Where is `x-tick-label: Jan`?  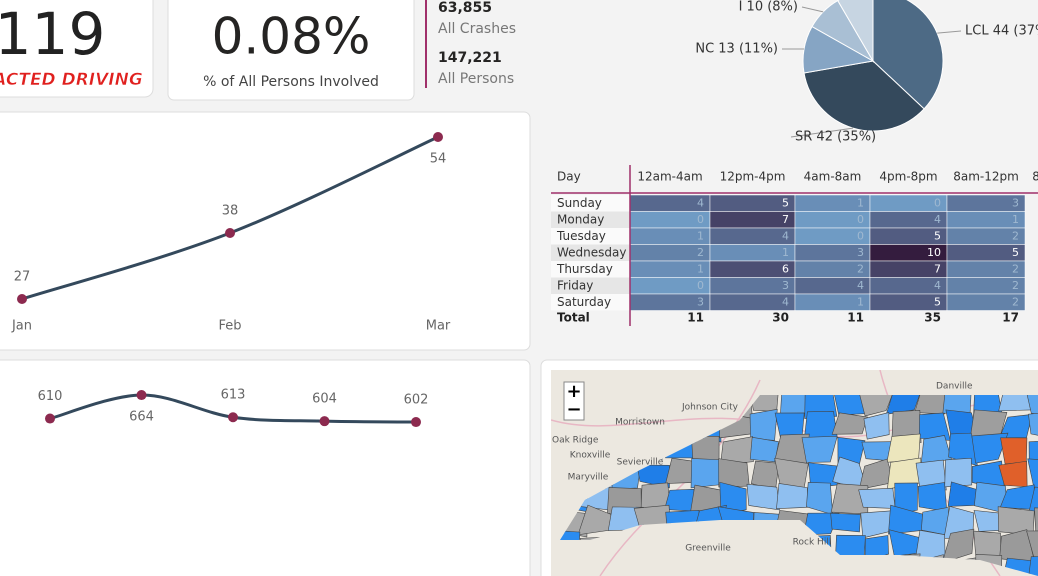
x-tick-label: Jan is located at coordinates (21, 326).